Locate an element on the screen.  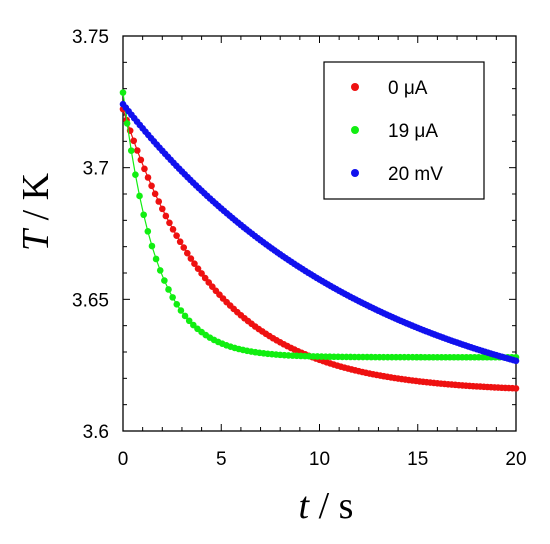
y-axis-unit: / K is located at coordinates (36, 201).